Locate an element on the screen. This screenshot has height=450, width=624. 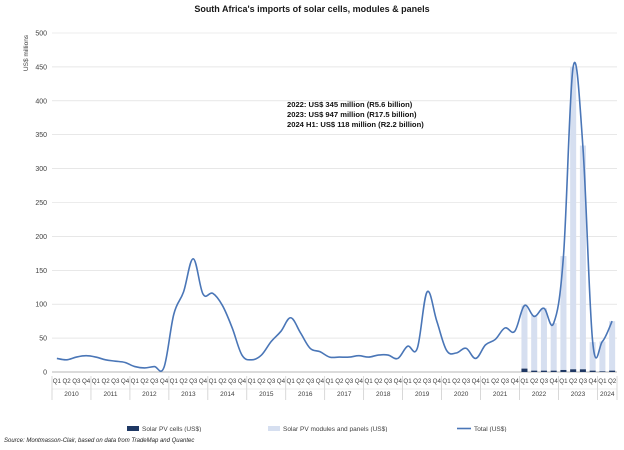
x-tick-label-q0: Q1 is located at coordinates (57, 381).